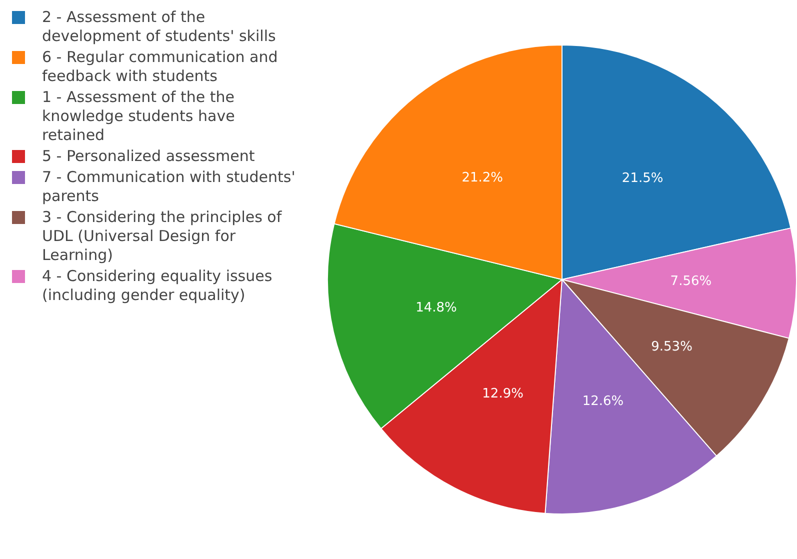 This screenshot has height=559, width=797. What do you see at coordinates (643, 178) in the screenshot?
I see `data-label: 21.5%` at bounding box center [643, 178].